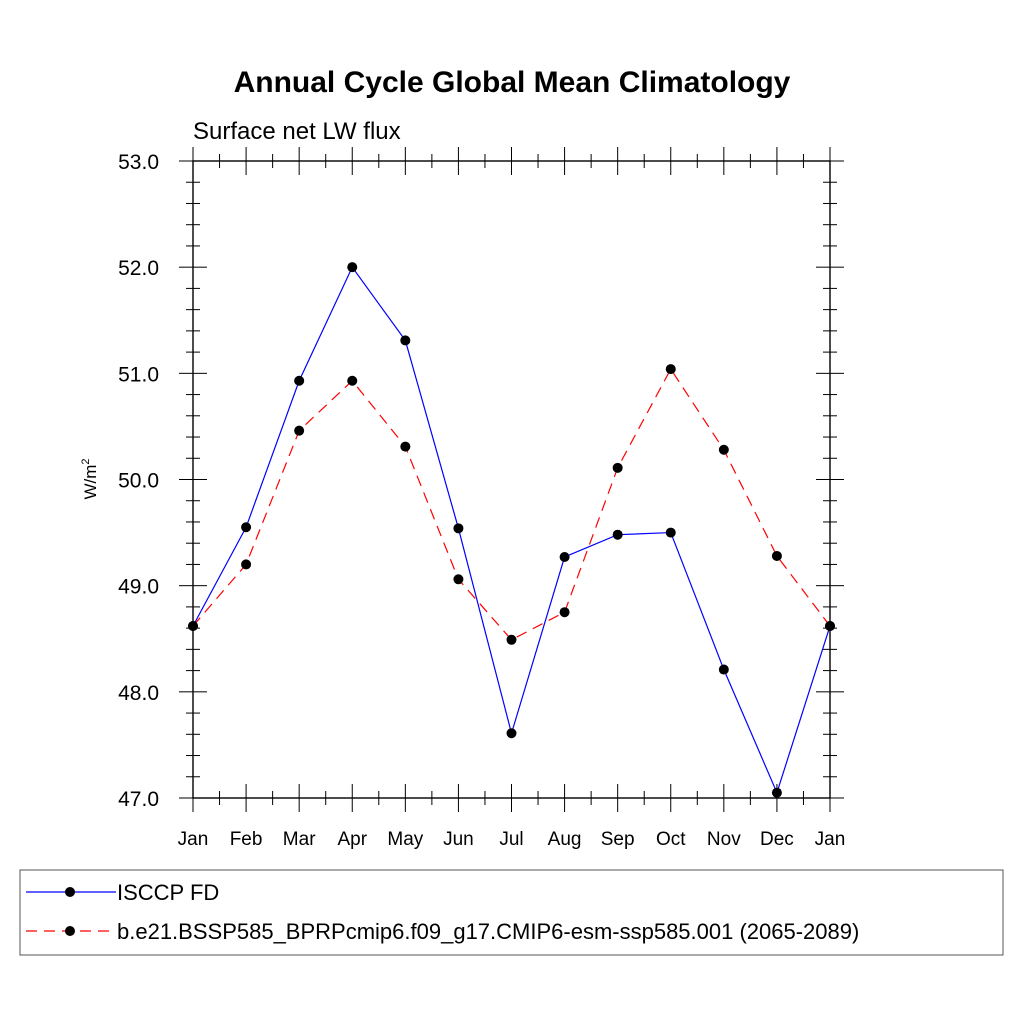 This screenshot has width=1024, height=1024. I want to click on x-tick-label: Jul, so click(511, 839).